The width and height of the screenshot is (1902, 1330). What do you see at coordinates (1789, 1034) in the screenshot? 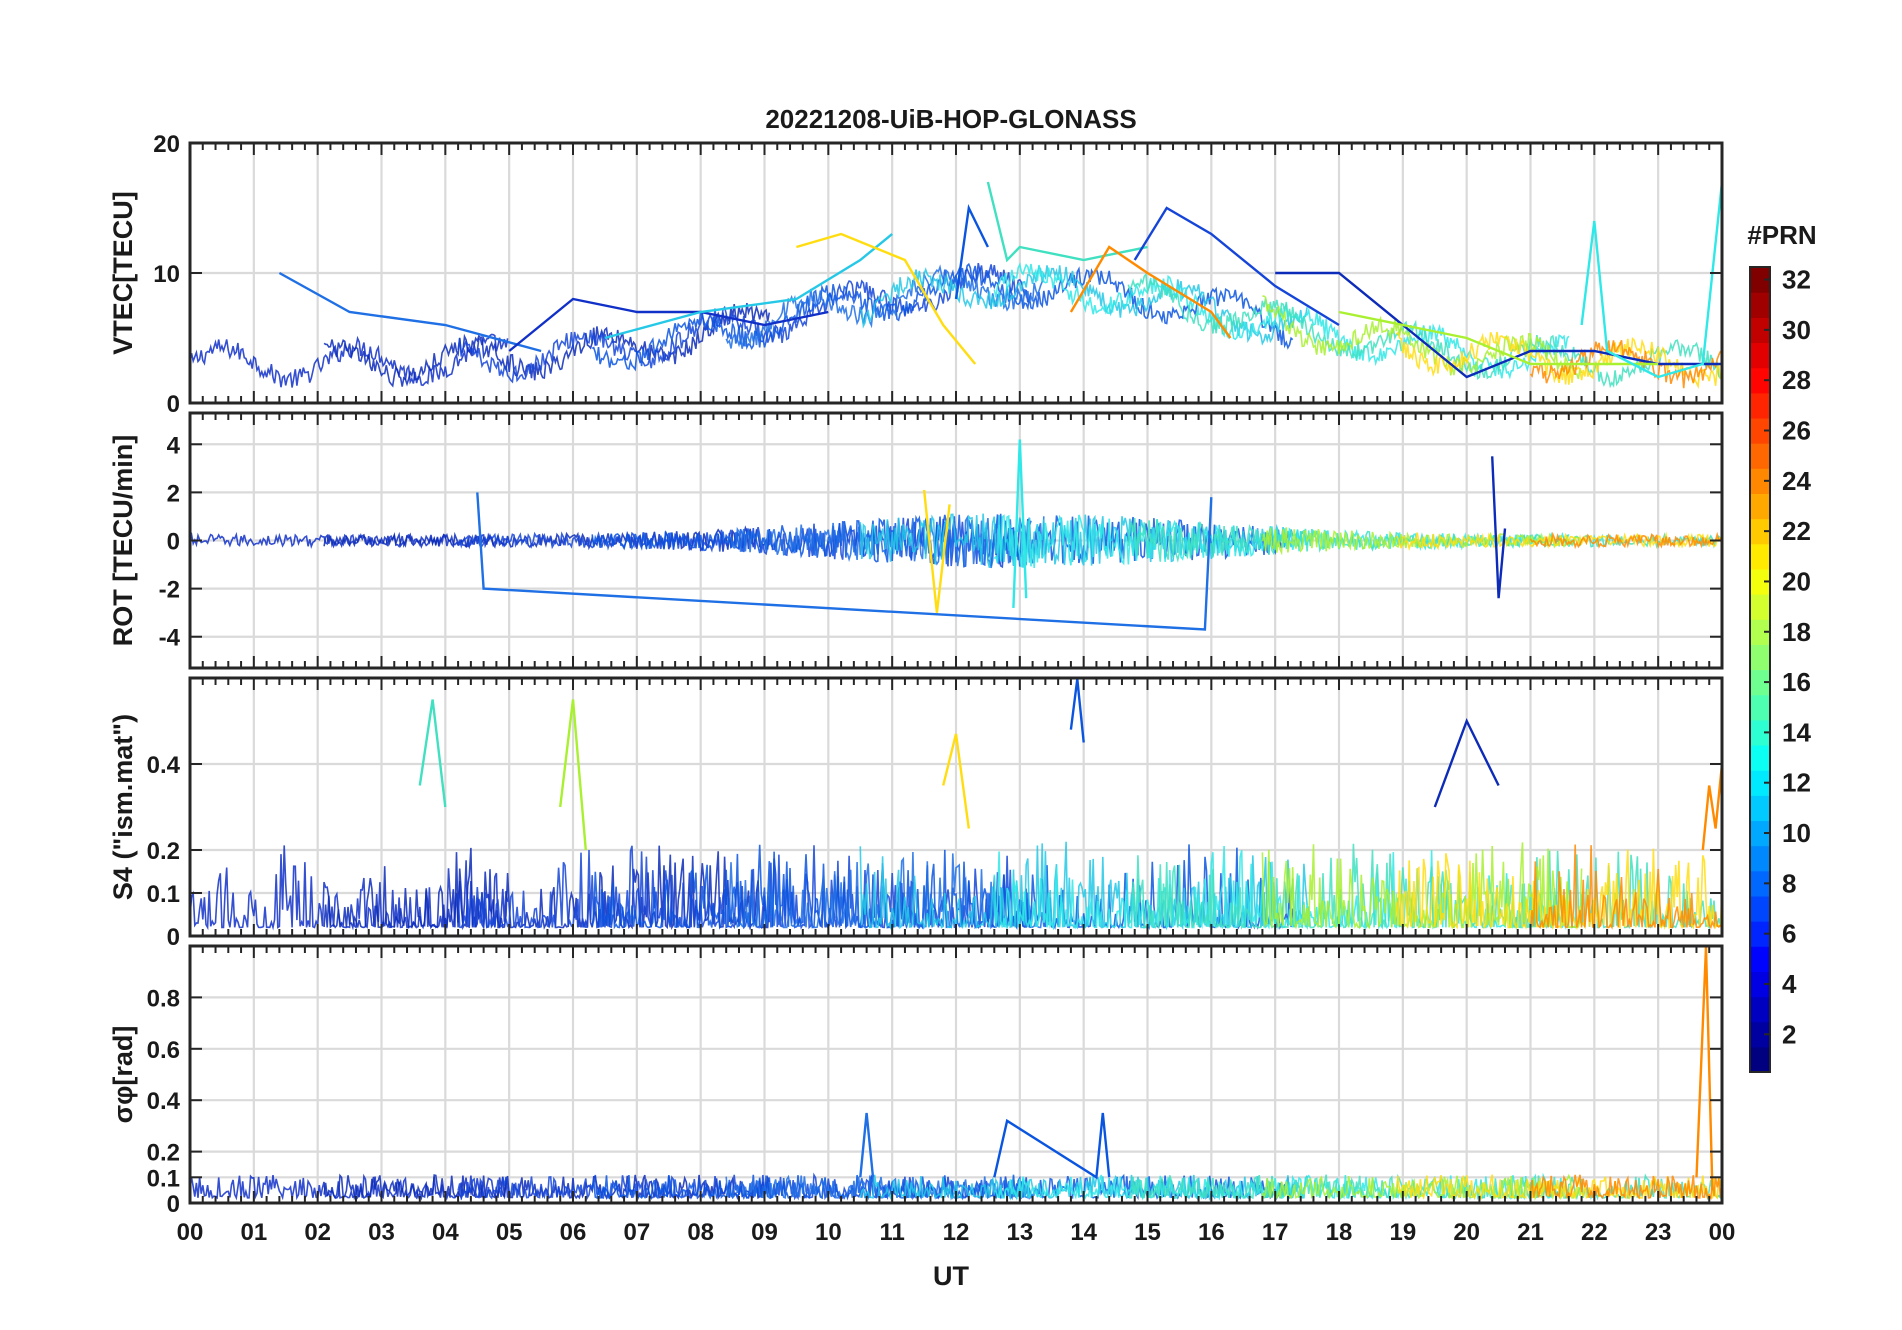
I see `colorbar-tick-label: 2` at bounding box center [1789, 1034].